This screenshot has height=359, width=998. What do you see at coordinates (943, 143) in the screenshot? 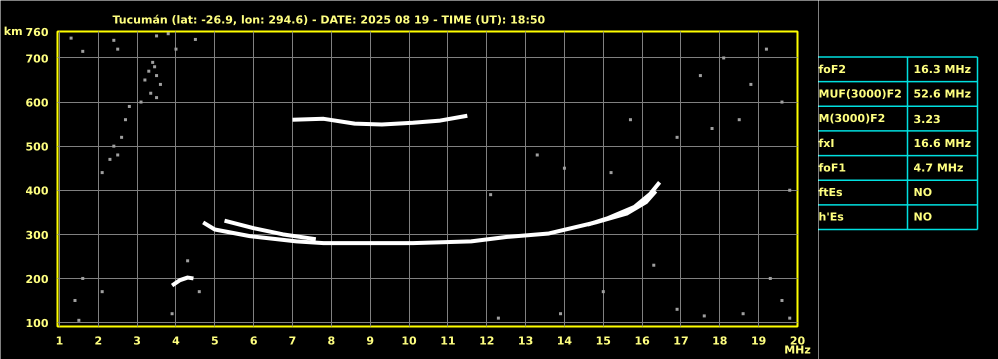
I see `text: 16.6 MHz` at bounding box center [943, 143].